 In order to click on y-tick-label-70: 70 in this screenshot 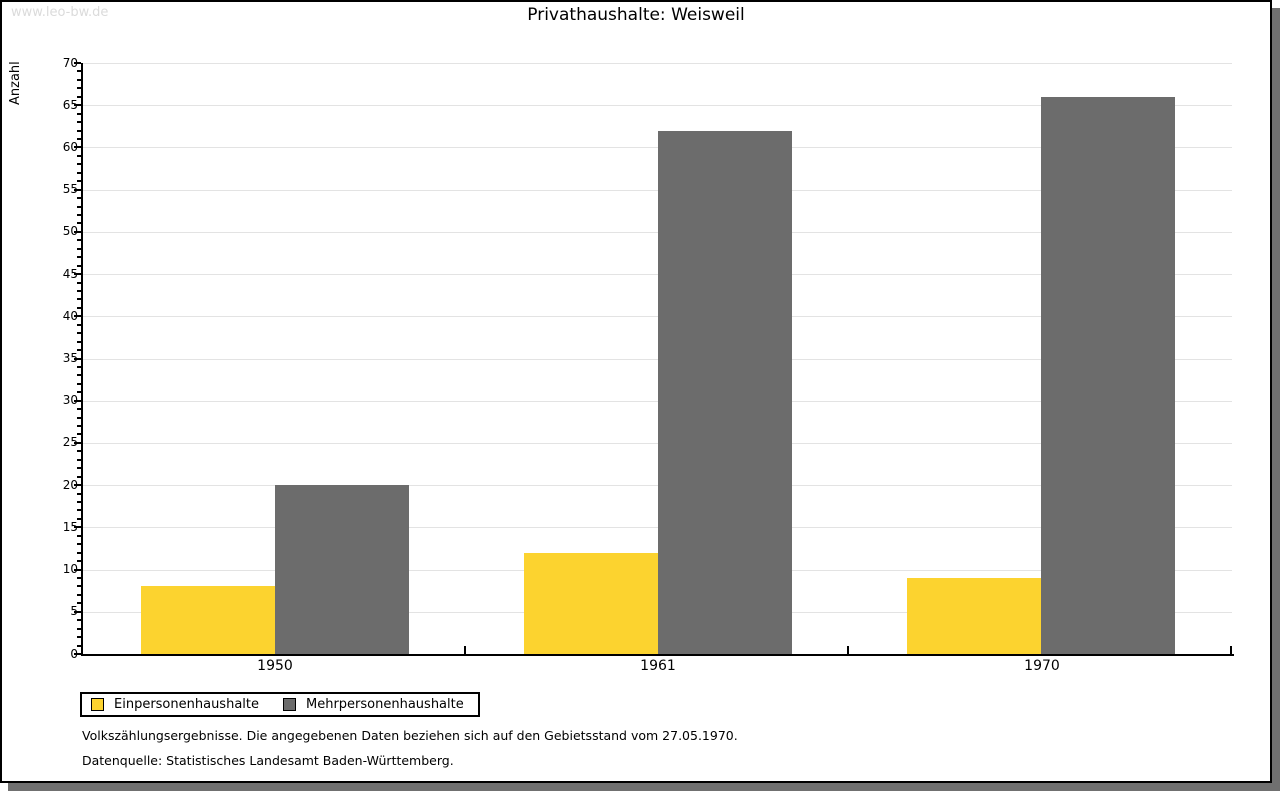, I will do `click(70, 62)`.